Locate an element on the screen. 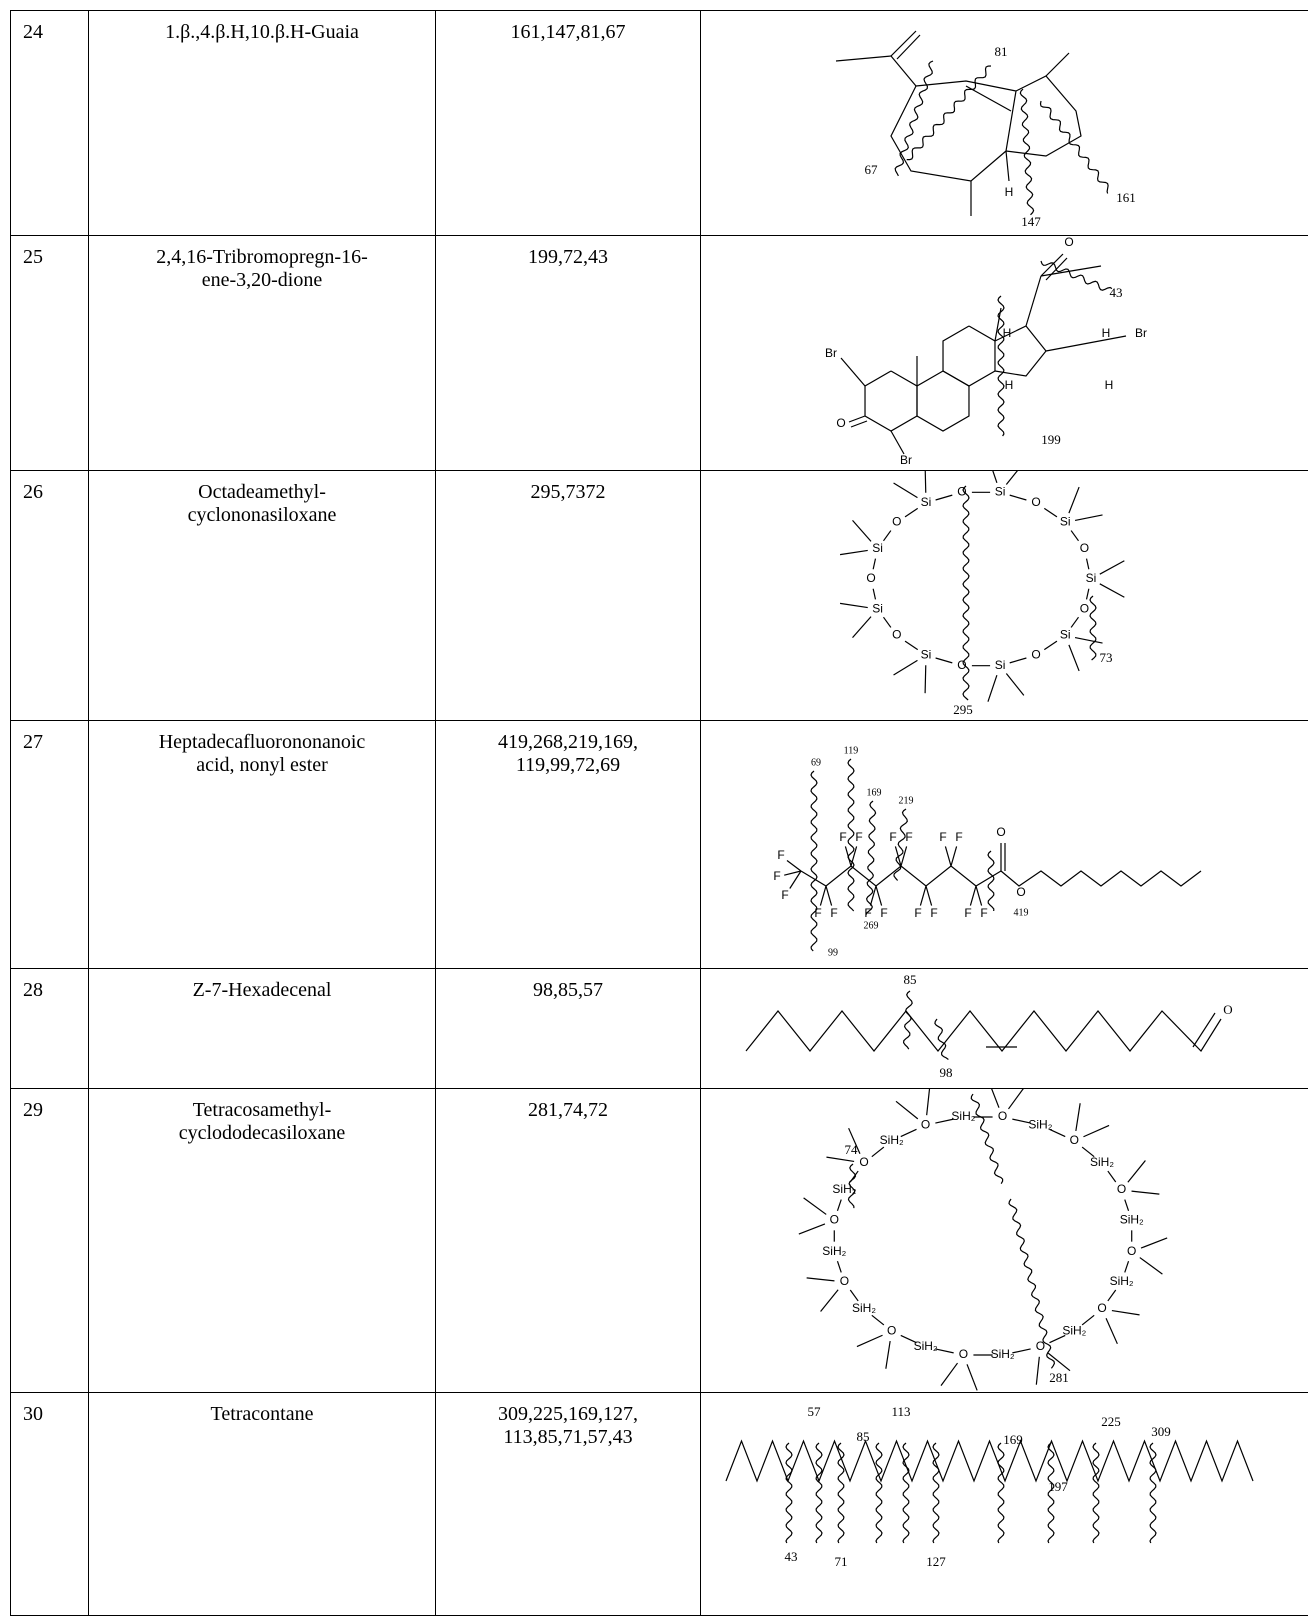  structure-drawing: 43 Br Br O O H H H H 199 Br is located at coordinates (986, 351).